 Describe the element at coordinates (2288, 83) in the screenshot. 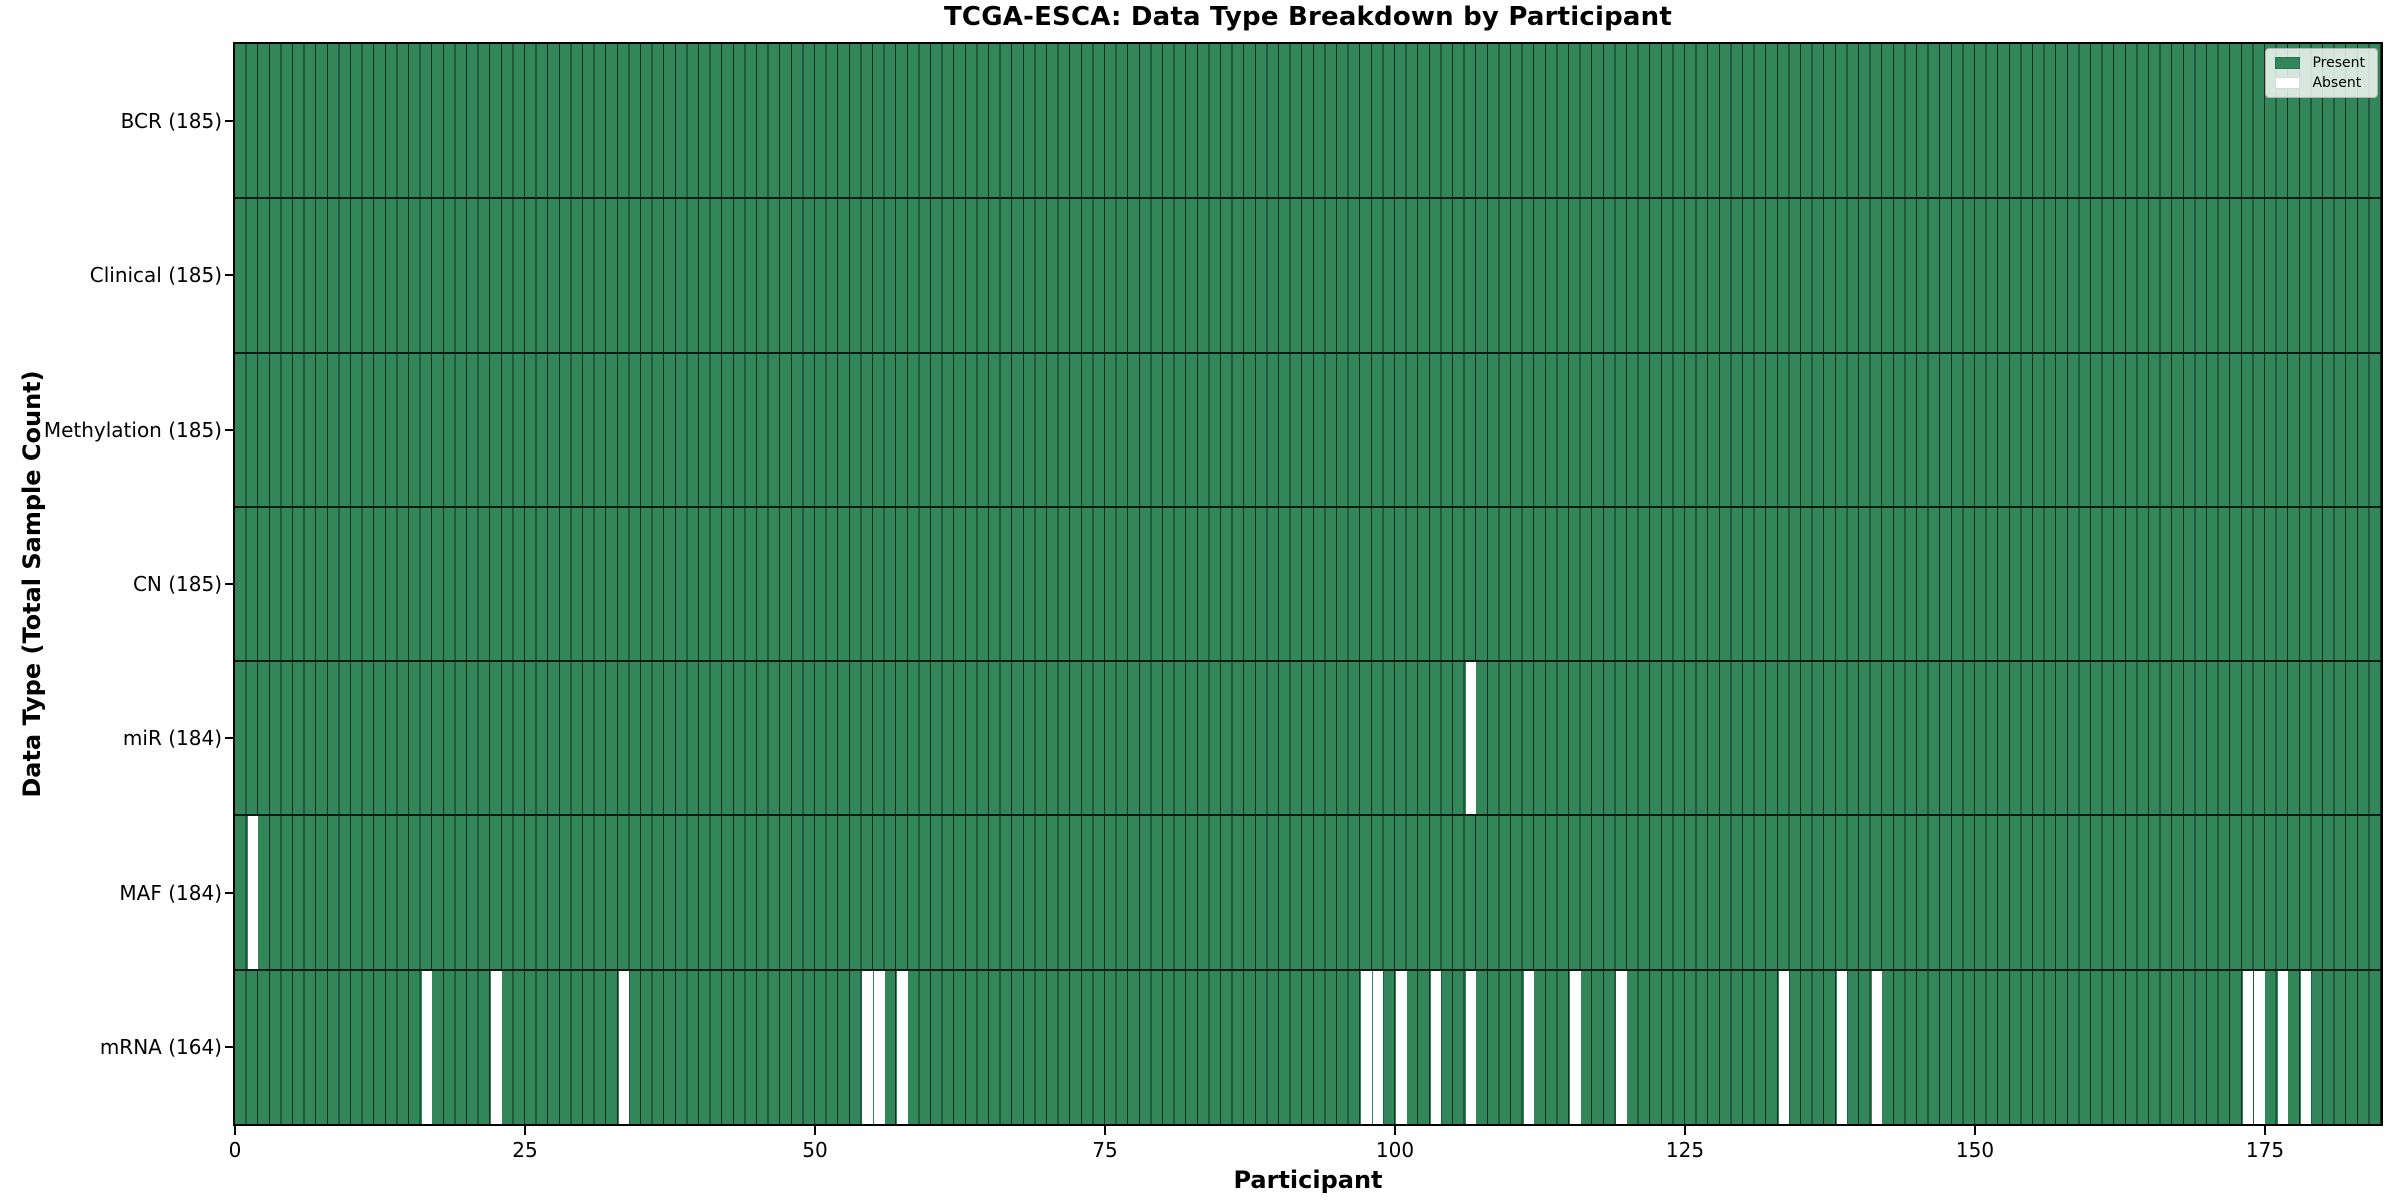

I see `legend-swatch-absent` at that location.